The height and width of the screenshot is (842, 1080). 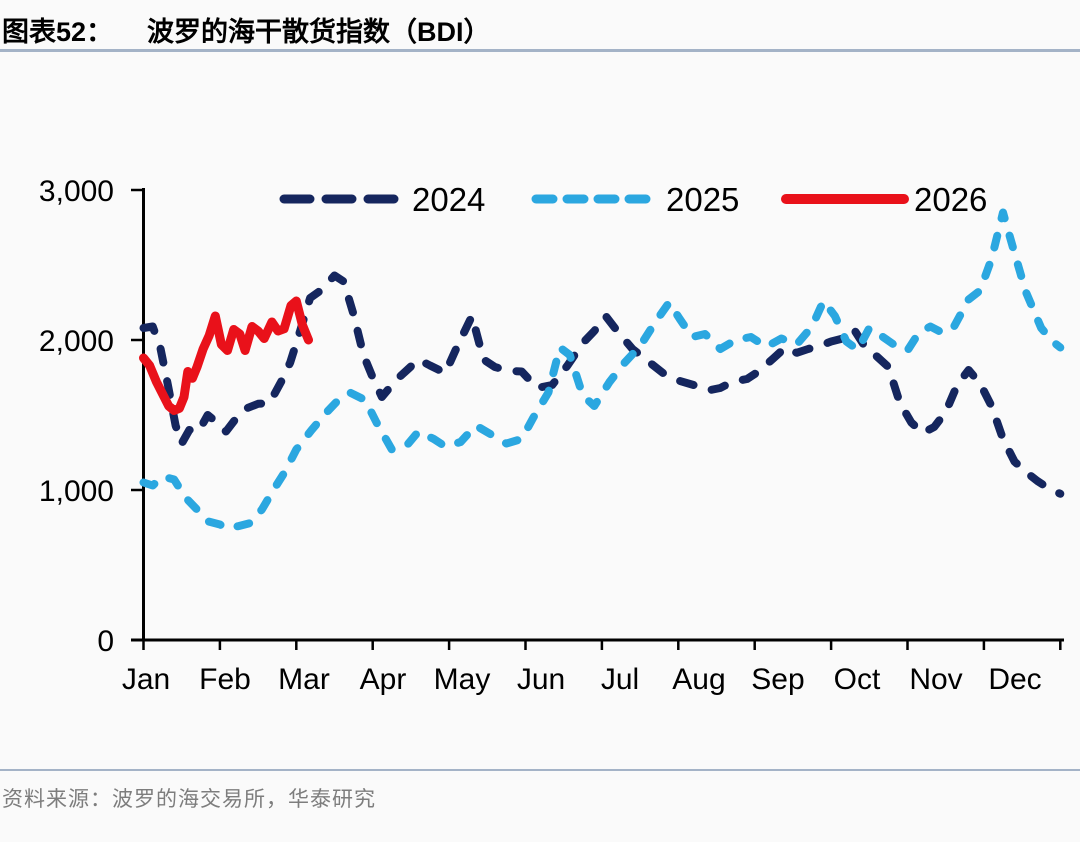 What do you see at coordinates (540, 770) in the screenshot?
I see `footer-divider` at bounding box center [540, 770].